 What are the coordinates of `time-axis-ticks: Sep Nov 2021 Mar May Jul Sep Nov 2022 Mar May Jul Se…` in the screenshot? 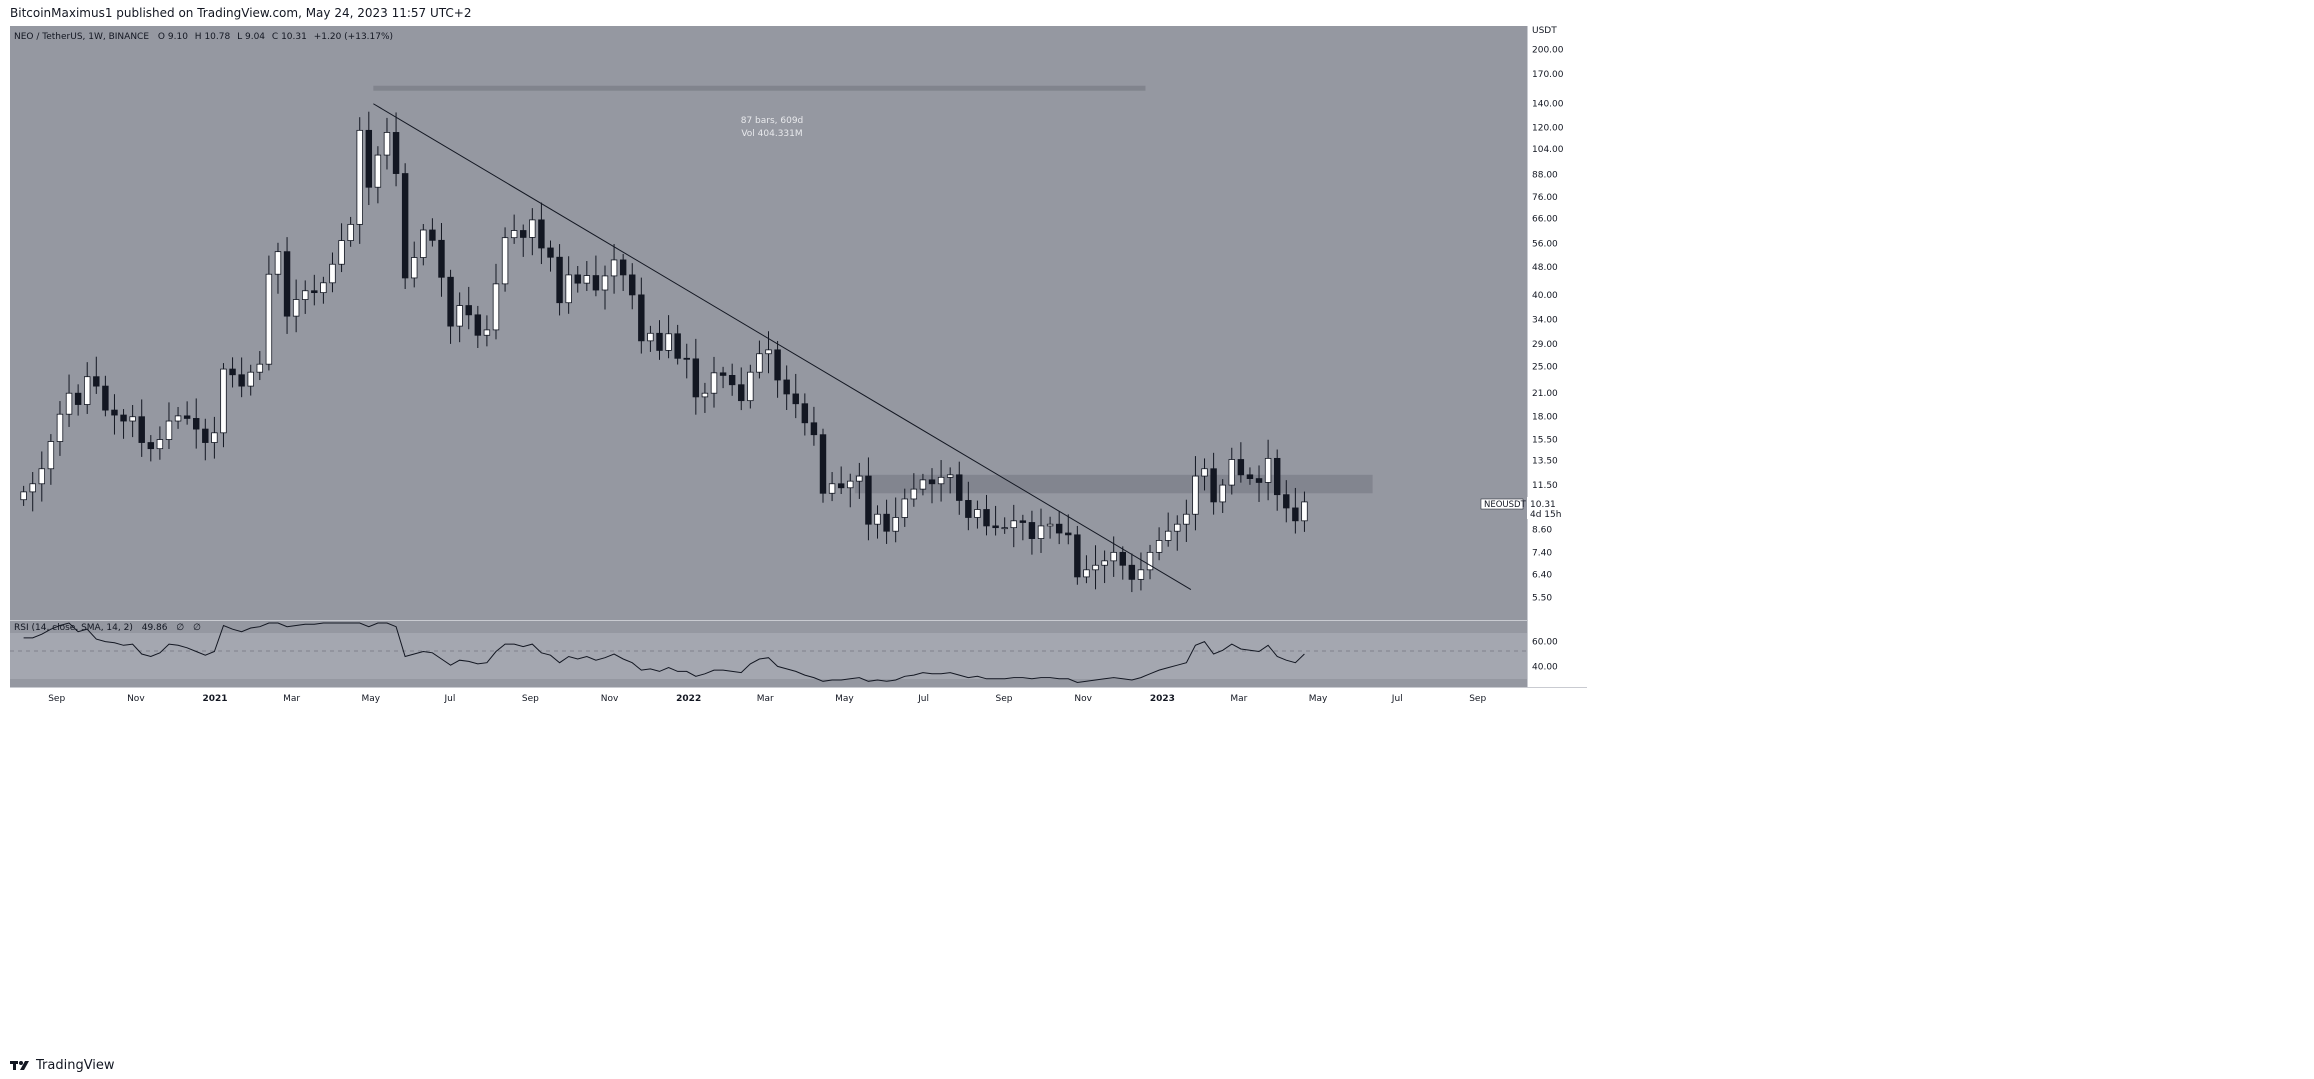 It's located at (767, 699).